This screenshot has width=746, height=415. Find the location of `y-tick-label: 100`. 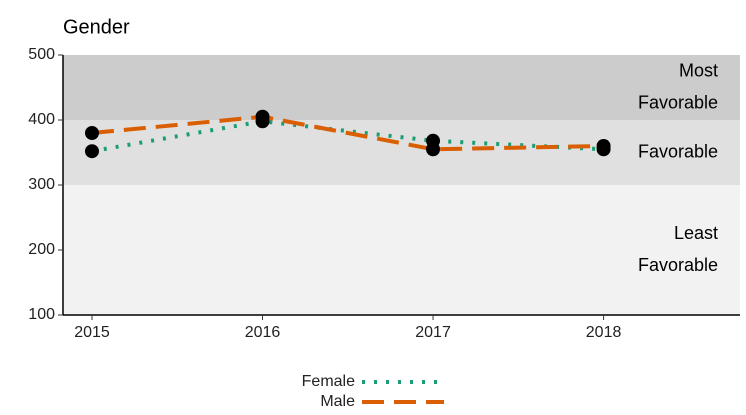

y-tick-label: 100 is located at coordinates (41, 314).